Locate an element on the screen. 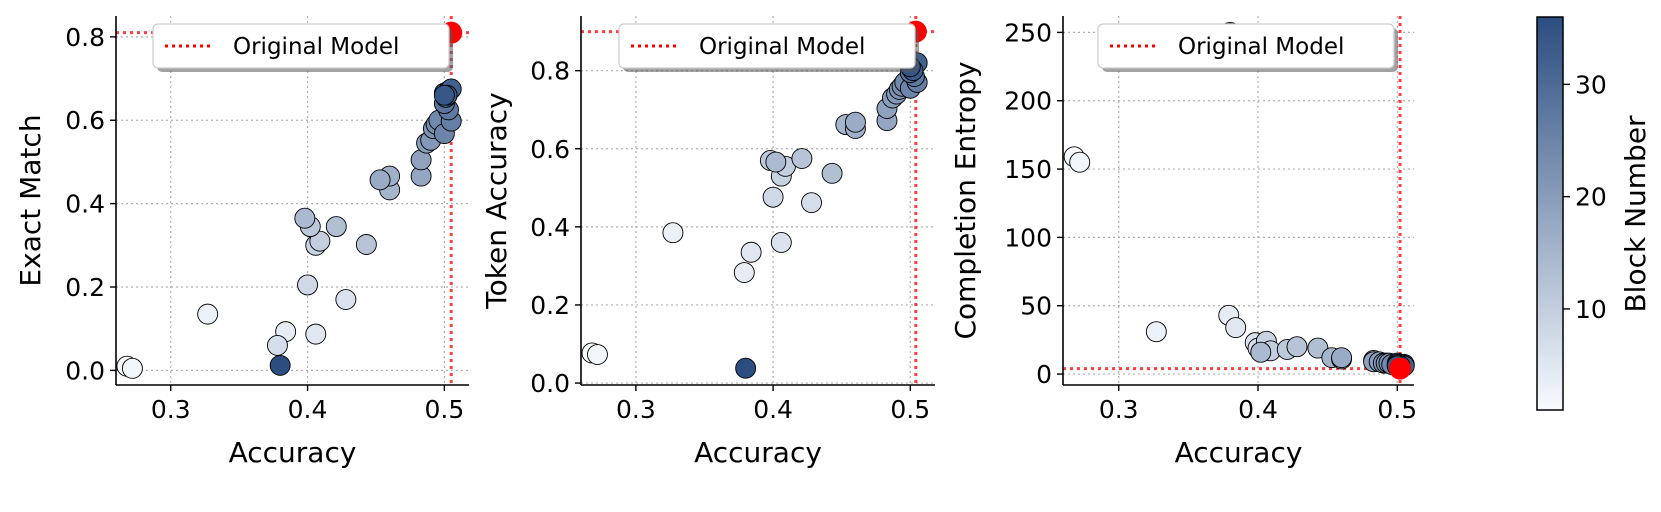 The image size is (1661, 512). original-model-point is located at coordinates (1400, 368).